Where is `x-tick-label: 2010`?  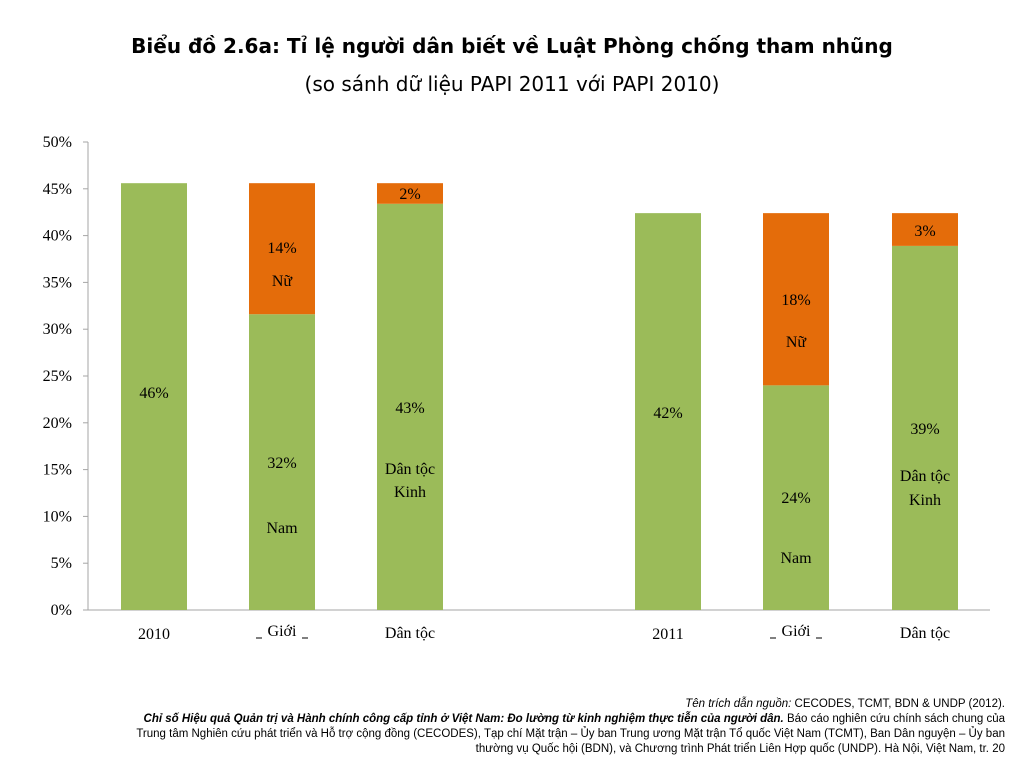
x-tick-label: 2010 is located at coordinates (154, 634).